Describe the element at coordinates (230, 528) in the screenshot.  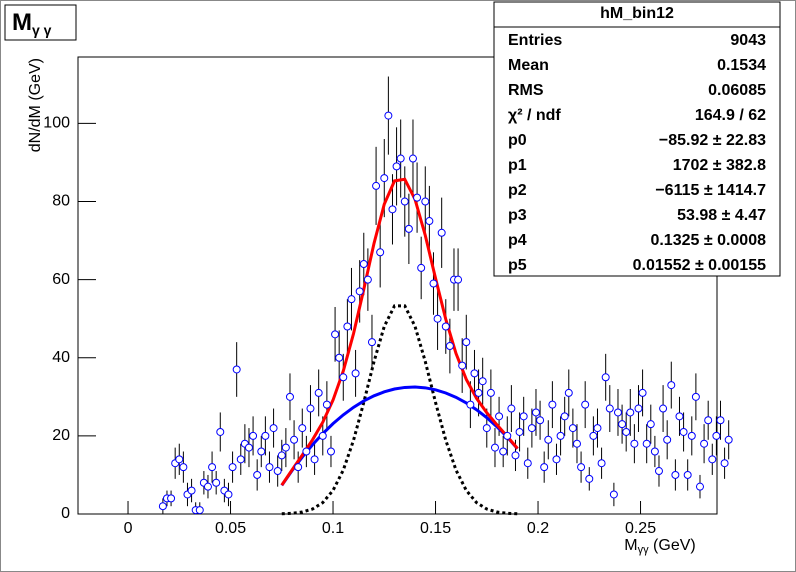
I see `x-tick-label: 0.05` at that location.